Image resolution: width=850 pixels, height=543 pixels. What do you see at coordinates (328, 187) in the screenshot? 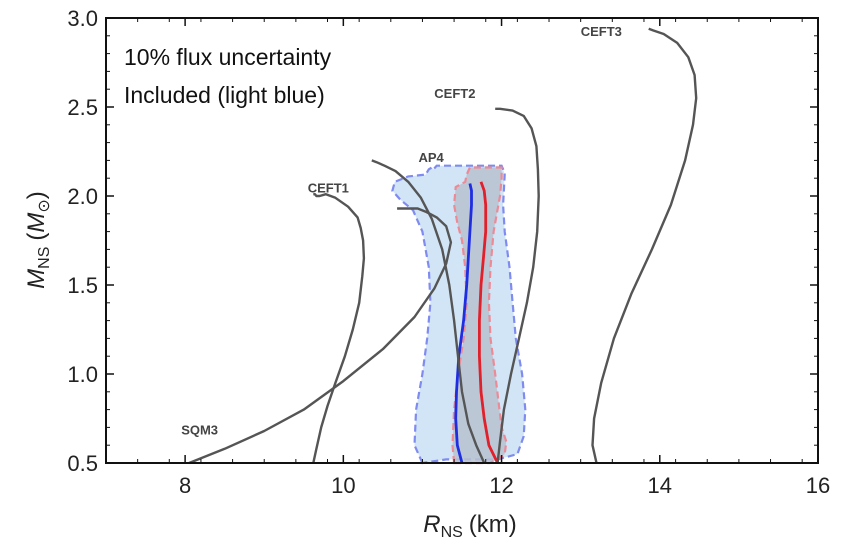
I see `ceft1-label: CEFT1` at bounding box center [328, 187].